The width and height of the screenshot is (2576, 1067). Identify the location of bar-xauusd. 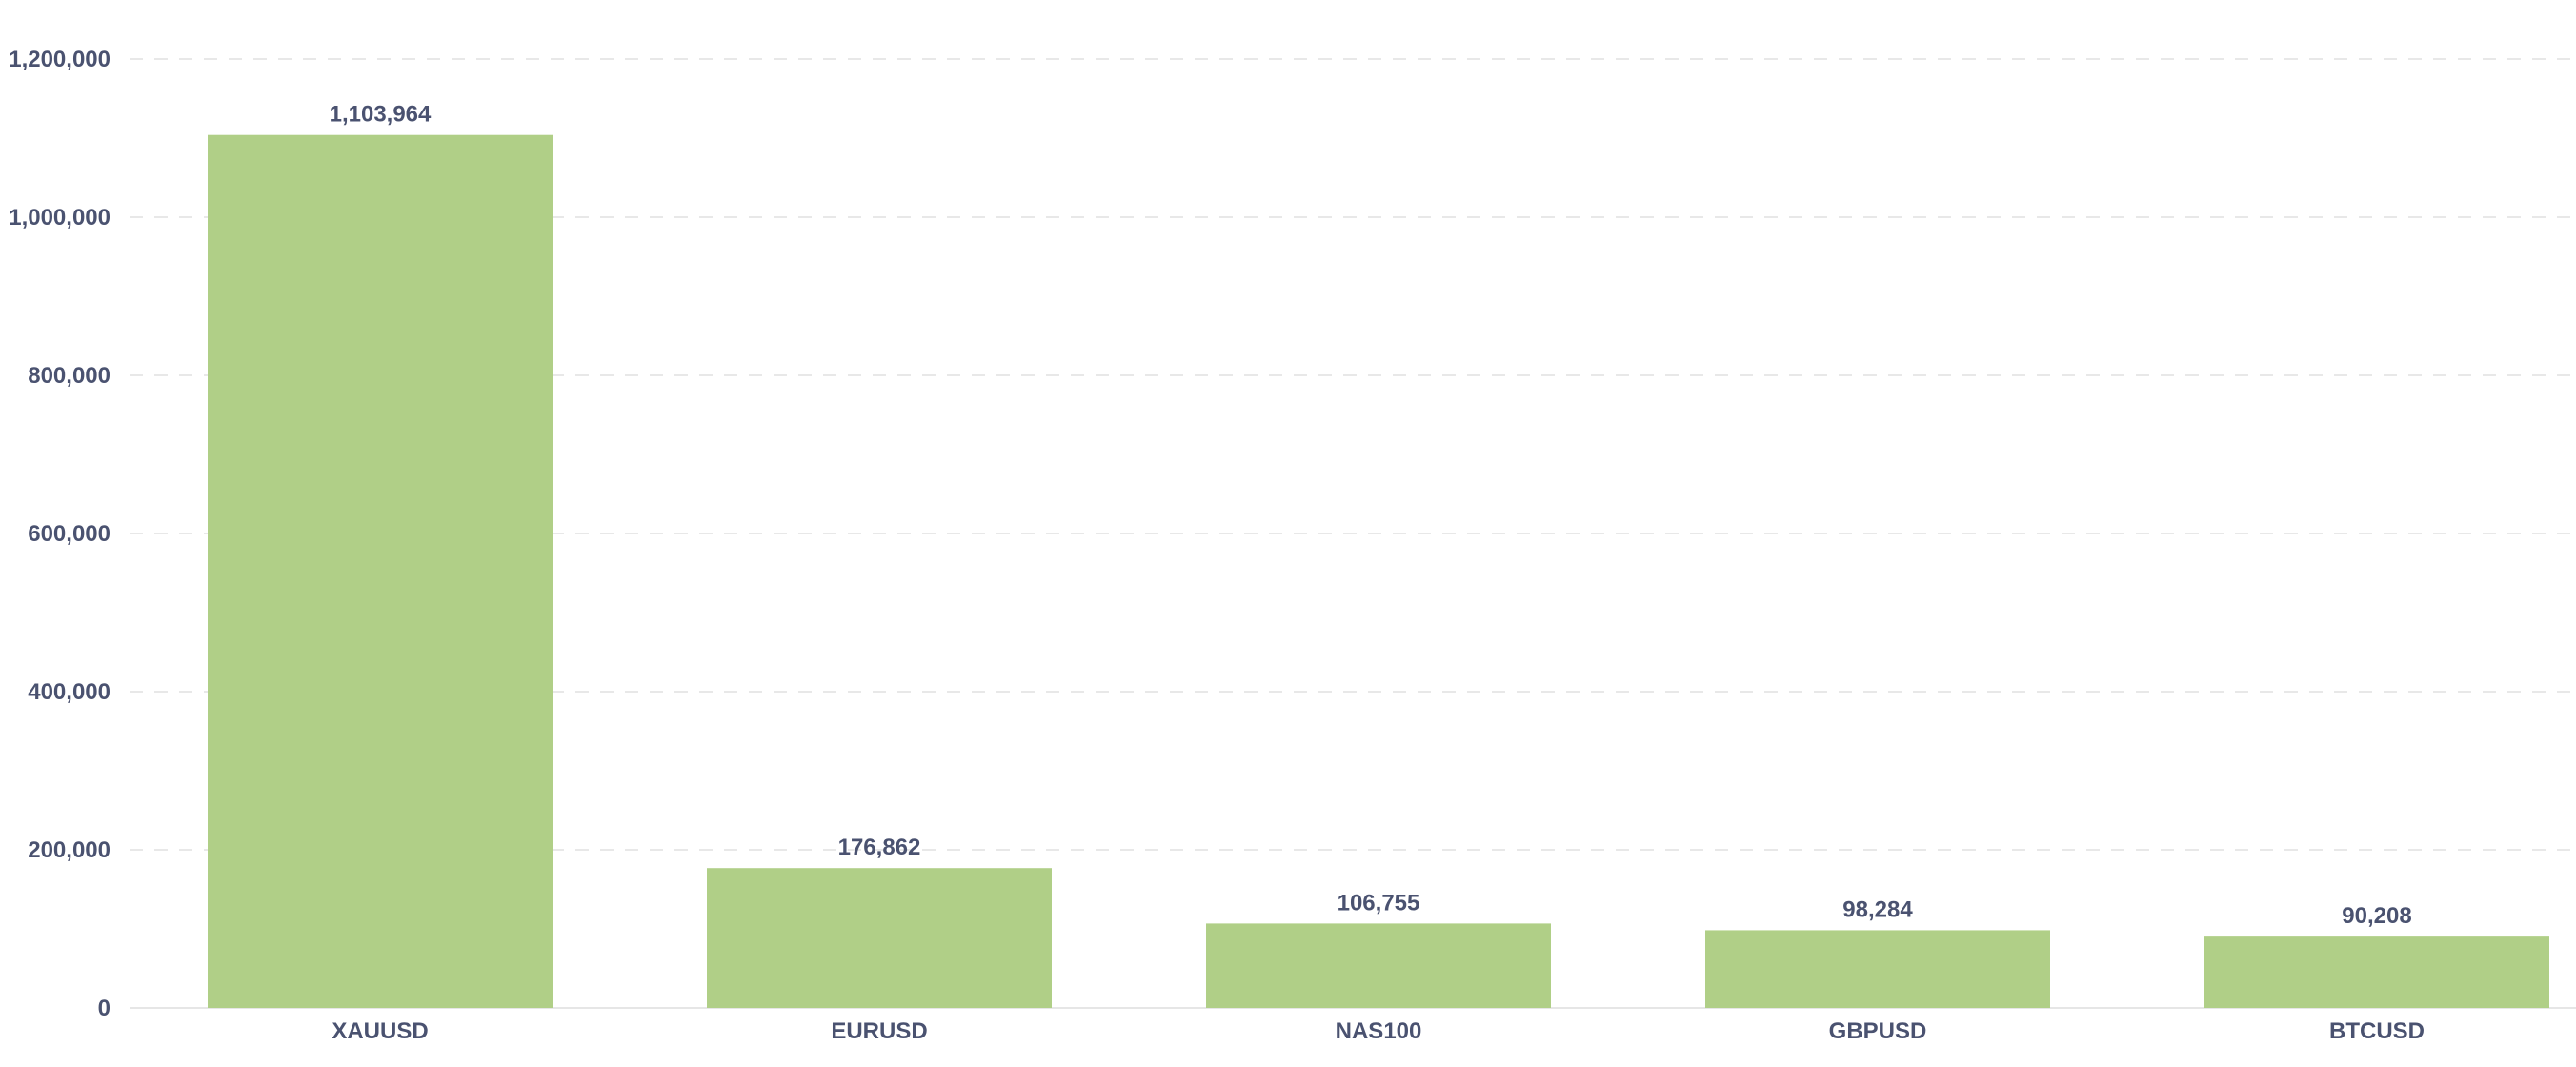
(381, 571).